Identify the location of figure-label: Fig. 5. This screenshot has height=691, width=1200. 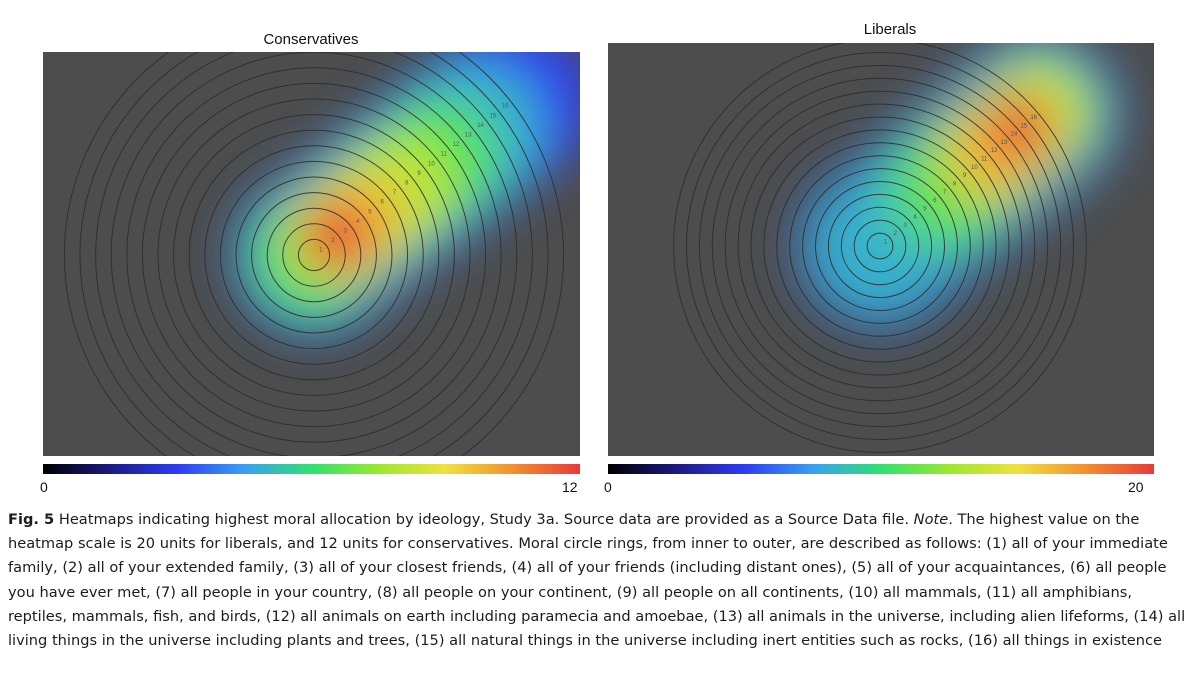
(31, 519).